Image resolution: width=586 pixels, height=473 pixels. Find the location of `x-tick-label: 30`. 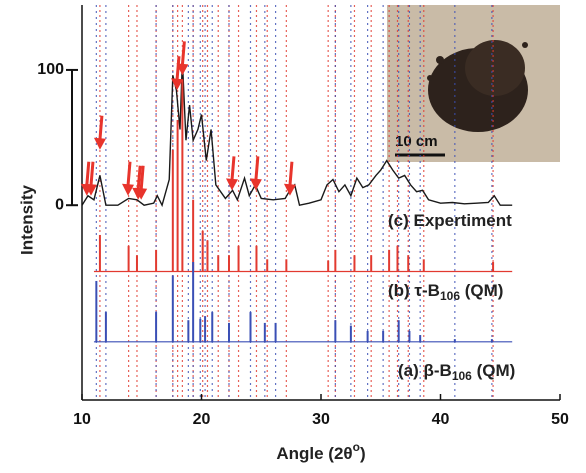

x-tick-label: 30 is located at coordinates (321, 419).